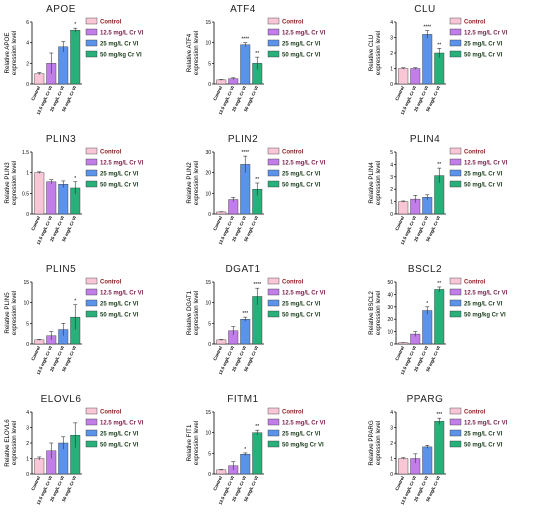 The width and height of the screenshot is (550, 520). Describe the element at coordinates (7, 313) in the screenshot. I see `y-axis-label-line: Relative PLIN5` at that location.